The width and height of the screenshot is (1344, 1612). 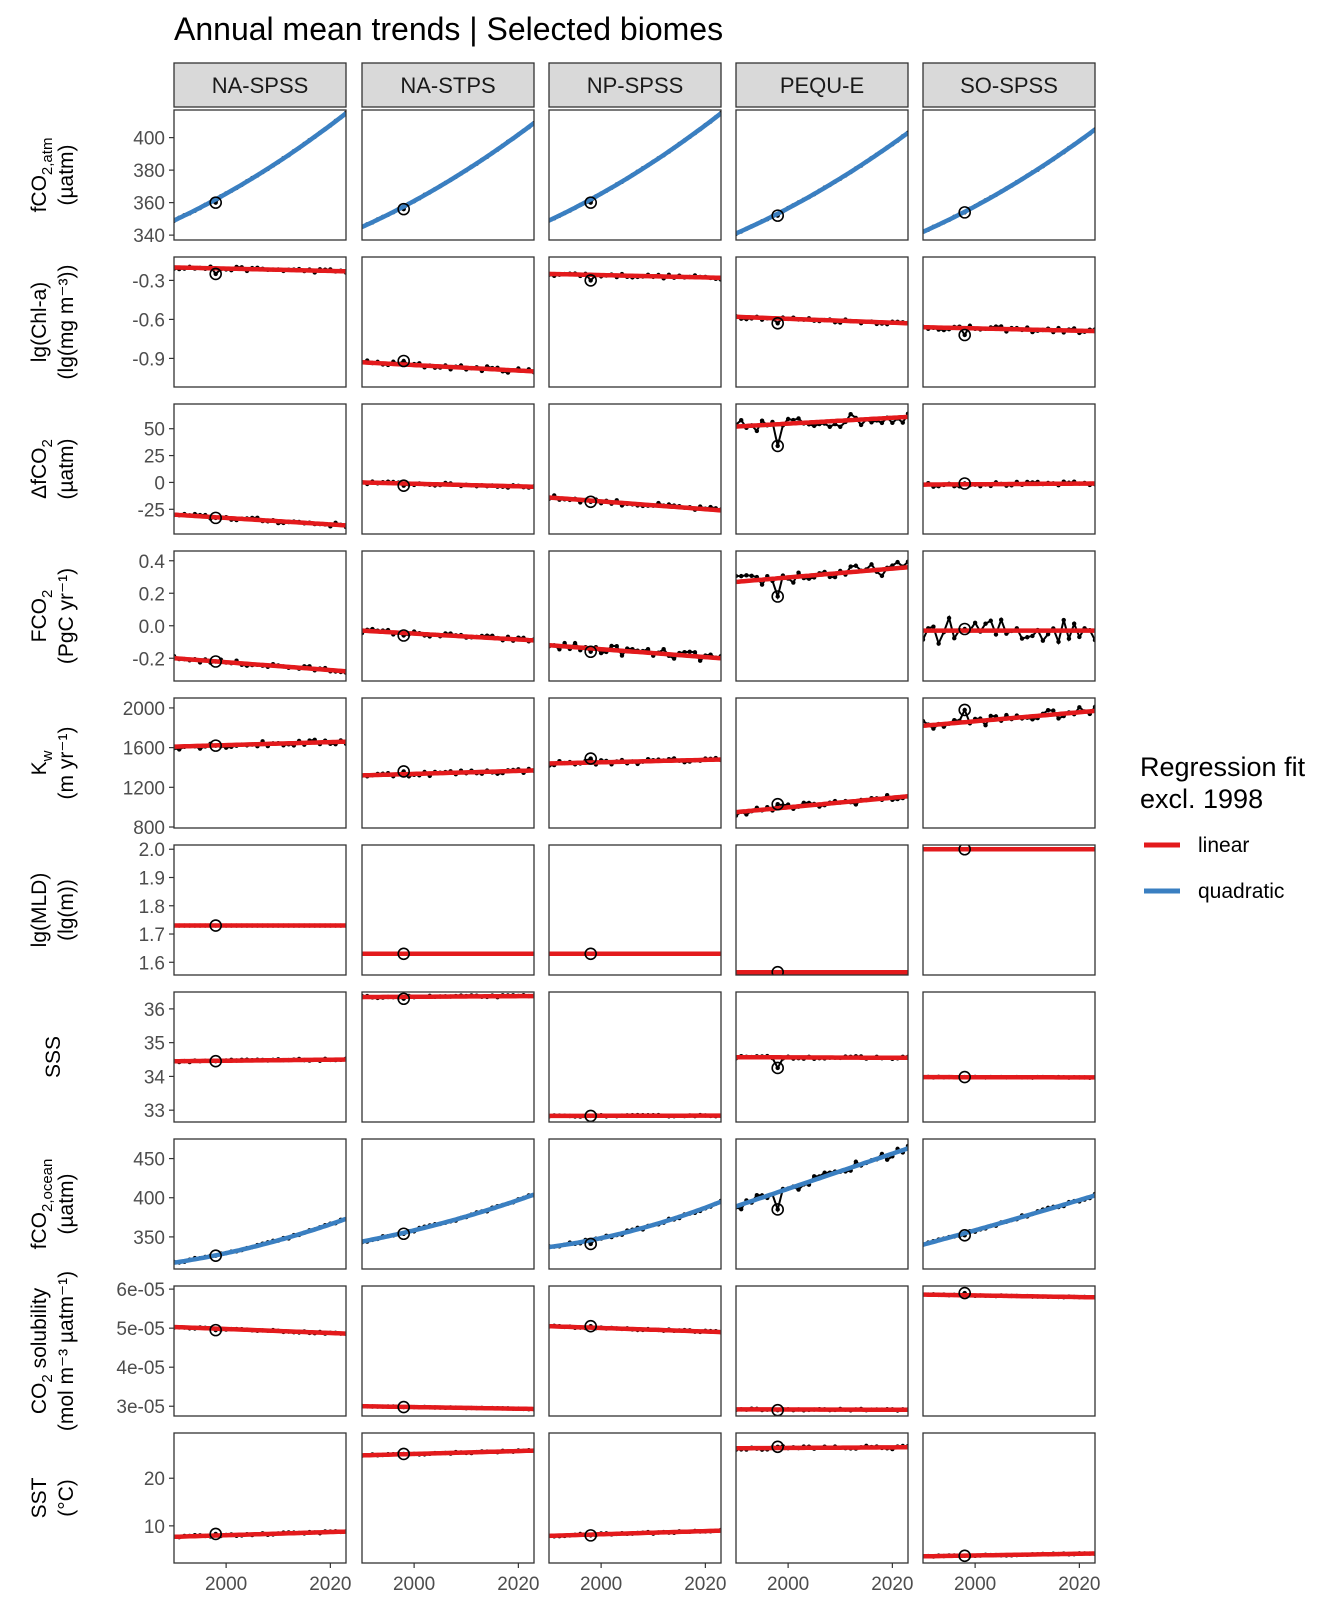 What do you see at coordinates (148, 281) in the screenshot?
I see `y-tick-label-chla: -0.3` at bounding box center [148, 281].